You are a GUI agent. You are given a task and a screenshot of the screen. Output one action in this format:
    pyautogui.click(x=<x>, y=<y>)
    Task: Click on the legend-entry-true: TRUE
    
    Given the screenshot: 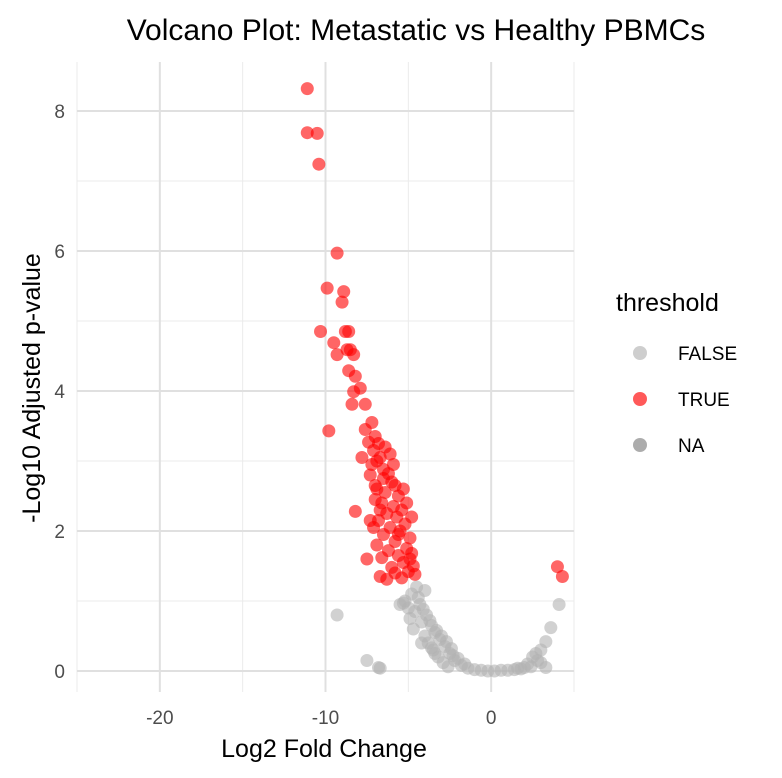 What is the action you would take?
    pyautogui.click(x=681, y=400)
    